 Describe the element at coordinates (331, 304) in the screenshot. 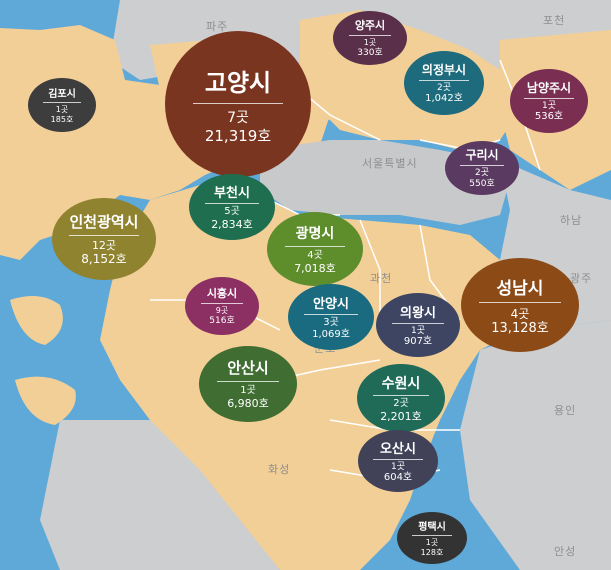

I see `bubble-name: 안양시` at that location.